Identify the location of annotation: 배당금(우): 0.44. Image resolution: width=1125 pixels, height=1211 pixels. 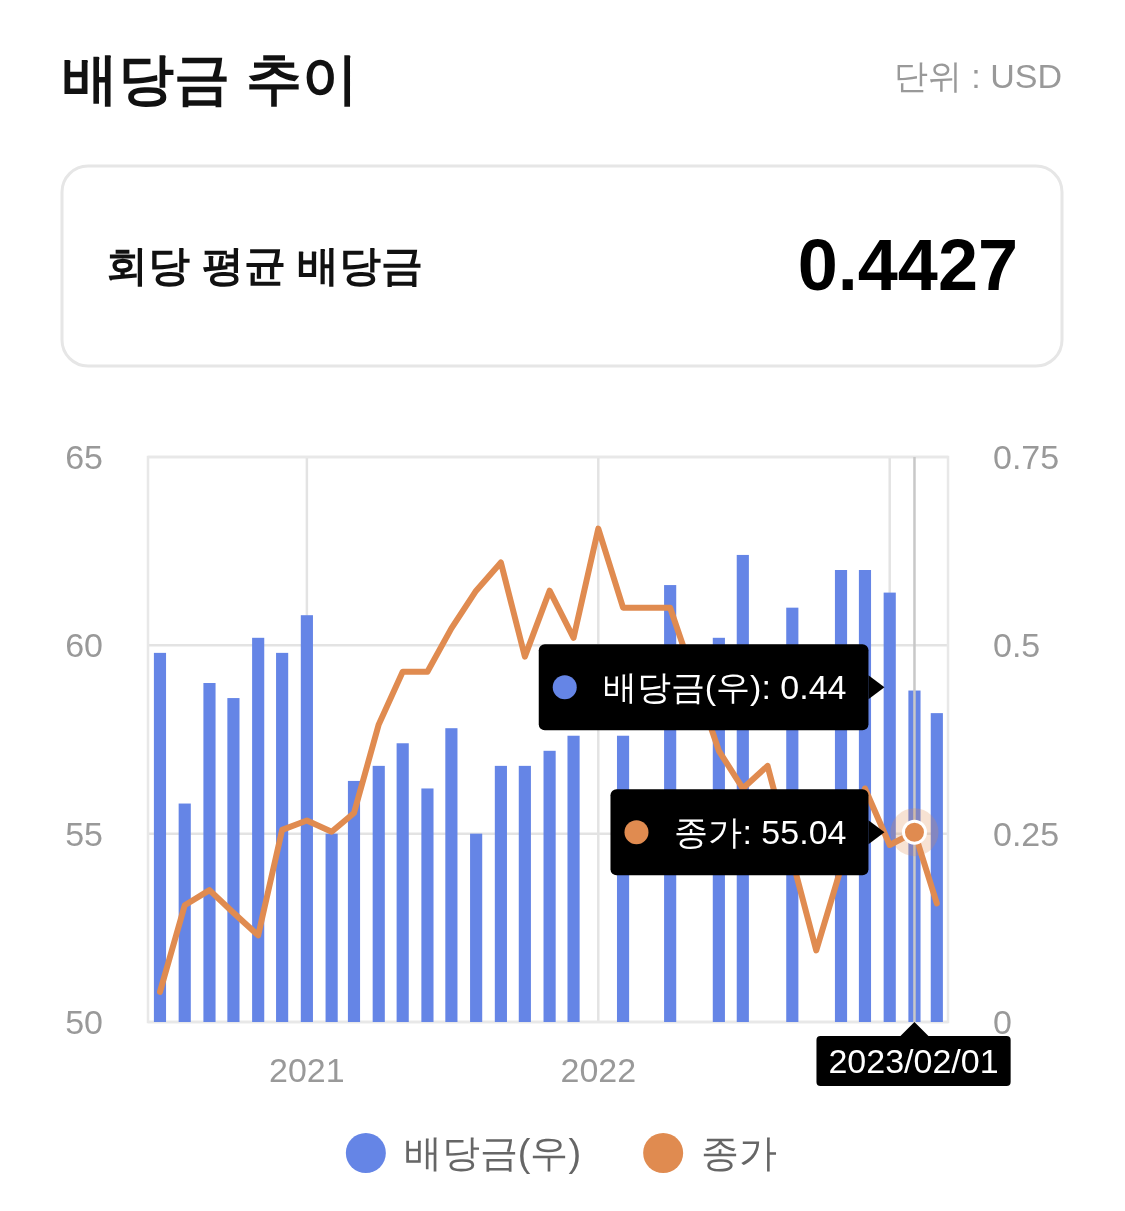
(724, 687).